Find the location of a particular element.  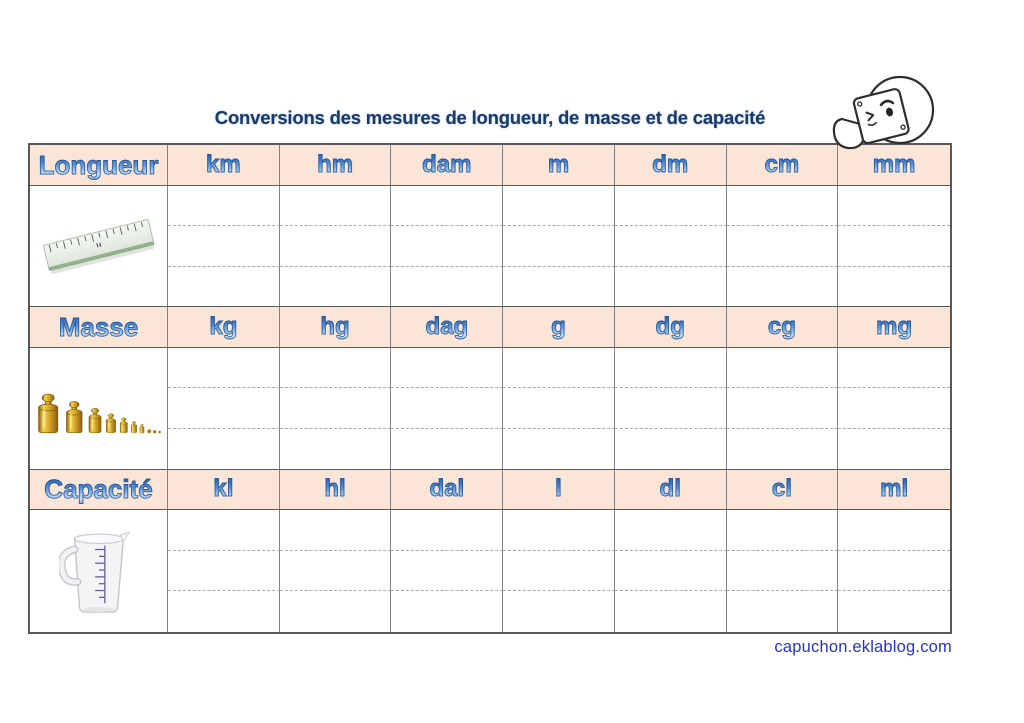

unit-header-m: m is located at coordinates (559, 165).